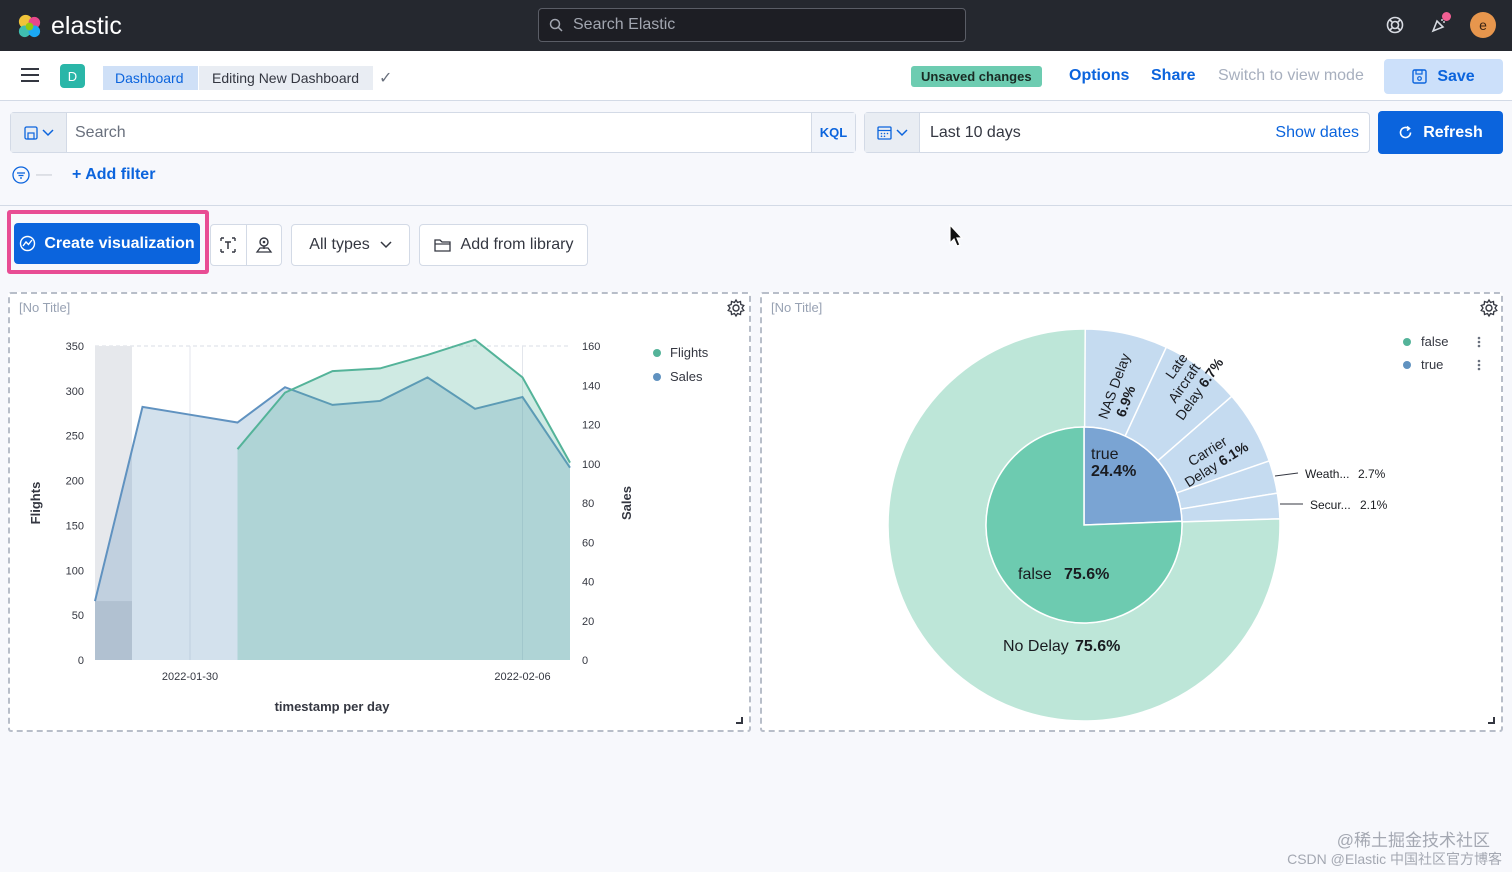 The height and width of the screenshot is (872, 1512). What do you see at coordinates (403, 499) in the screenshot?
I see `flights-area` at bounding box center [403, 499].